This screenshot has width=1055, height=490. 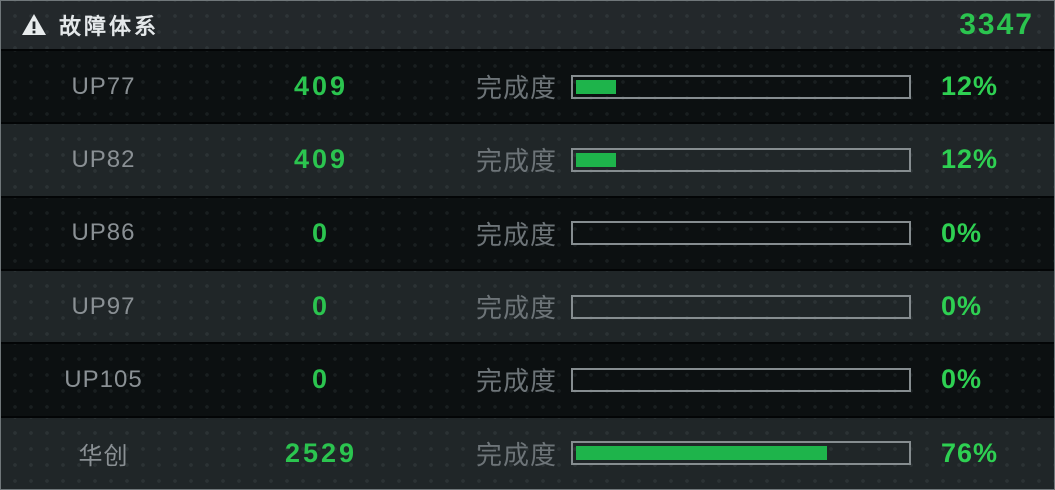 I want to click on panel-title: 故障体系, so click(x=109, y=26).